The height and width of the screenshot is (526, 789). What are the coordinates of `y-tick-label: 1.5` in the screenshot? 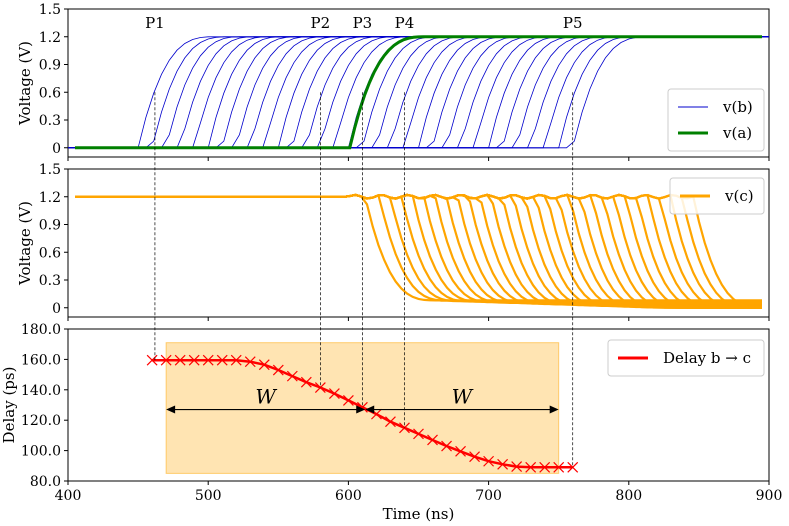 It's located at (50, 170).